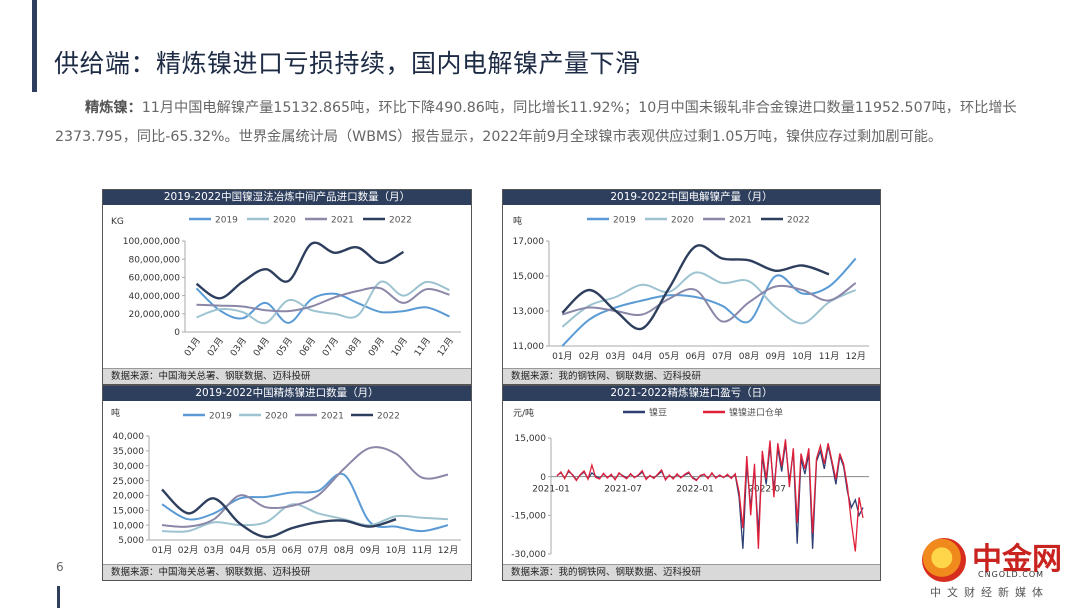 The height and width of the screenshot is (608, 1080). What do you see at coordinates (152, 242) in the screenshot?
I see `y-tick-label: 100,000,000` at bounding box center [152, 242].